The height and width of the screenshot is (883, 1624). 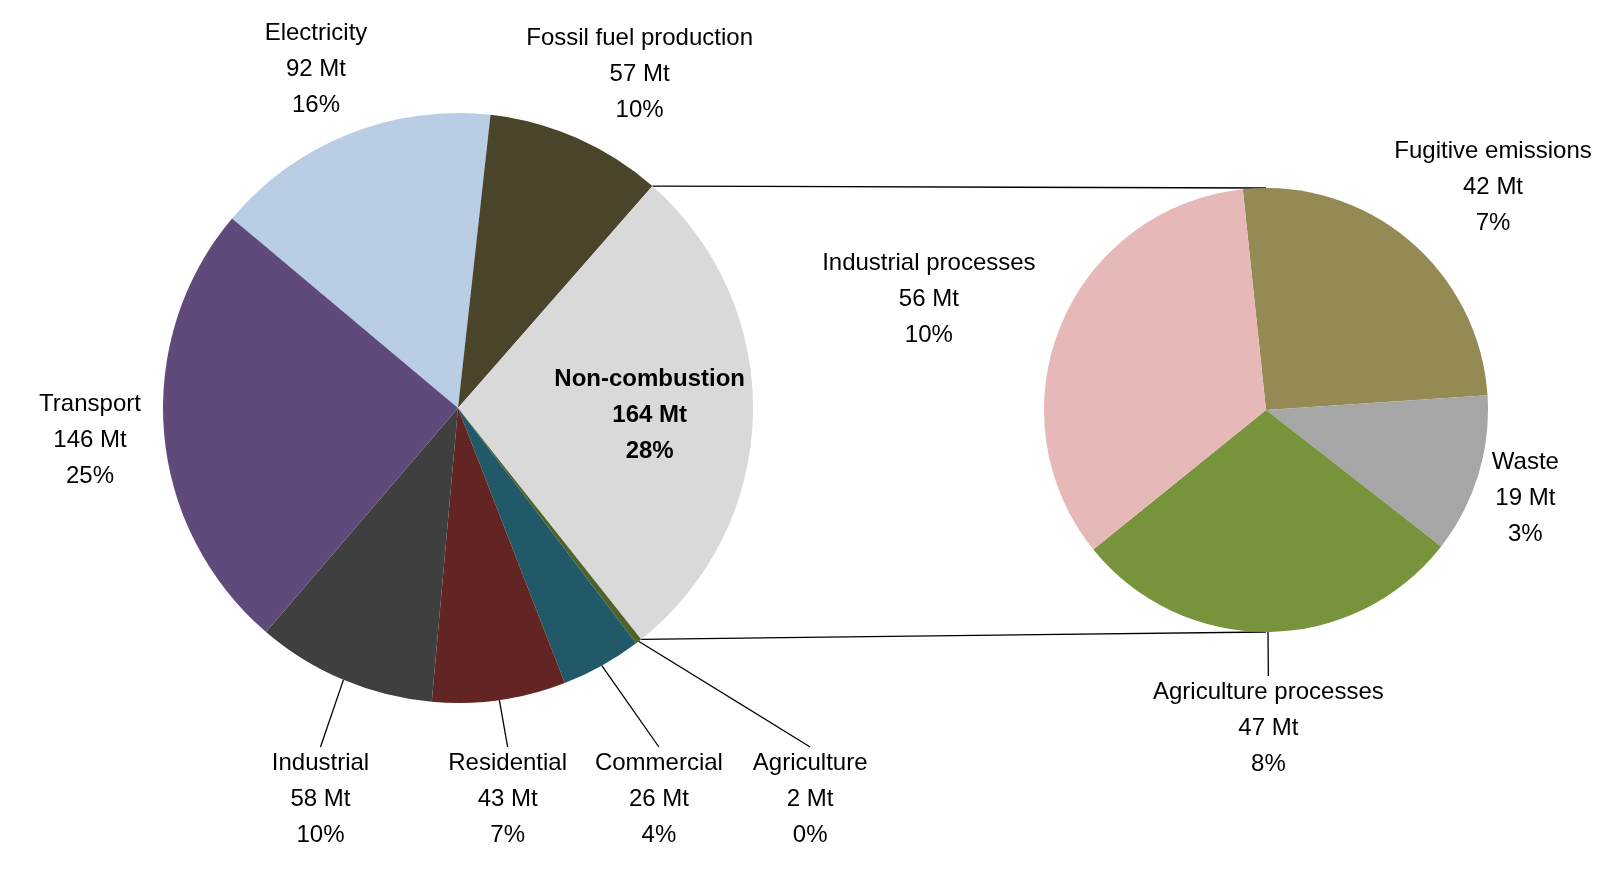 I want to click on data-label: 19 Mt 3%, so click(x=1525, y=515).